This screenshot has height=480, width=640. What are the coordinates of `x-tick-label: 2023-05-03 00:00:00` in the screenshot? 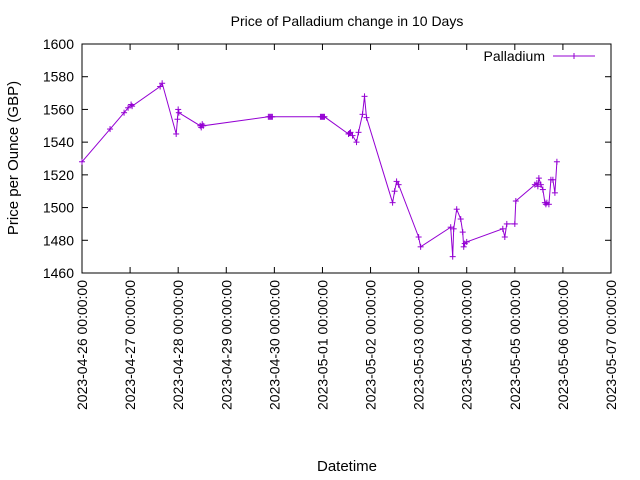 It's located at (419, 345).